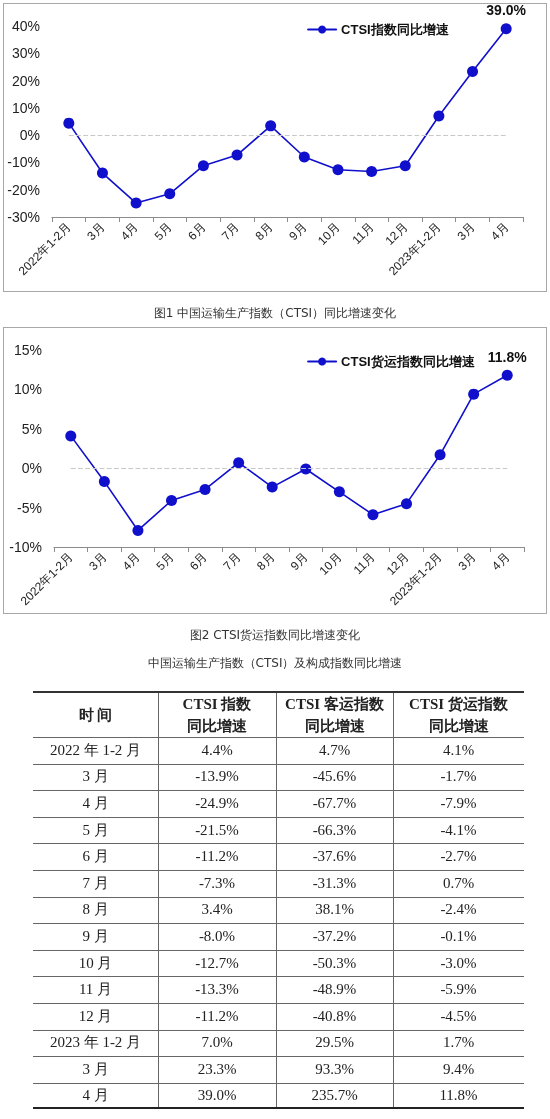  What do you see at coordinates (334, 883) in the screenshot?
I see `data-label: -31.3%` at bounding box center [334, 883].